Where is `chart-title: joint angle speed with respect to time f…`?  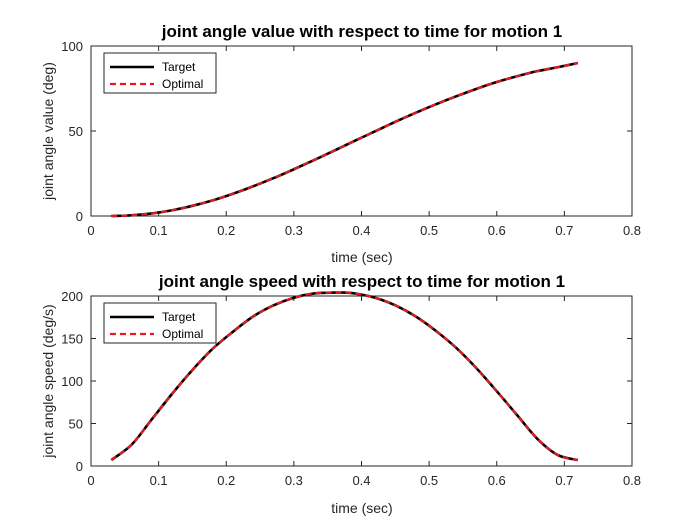 chart-title: joint angle speed with respect to time f… is located at coordinates (361, 281).